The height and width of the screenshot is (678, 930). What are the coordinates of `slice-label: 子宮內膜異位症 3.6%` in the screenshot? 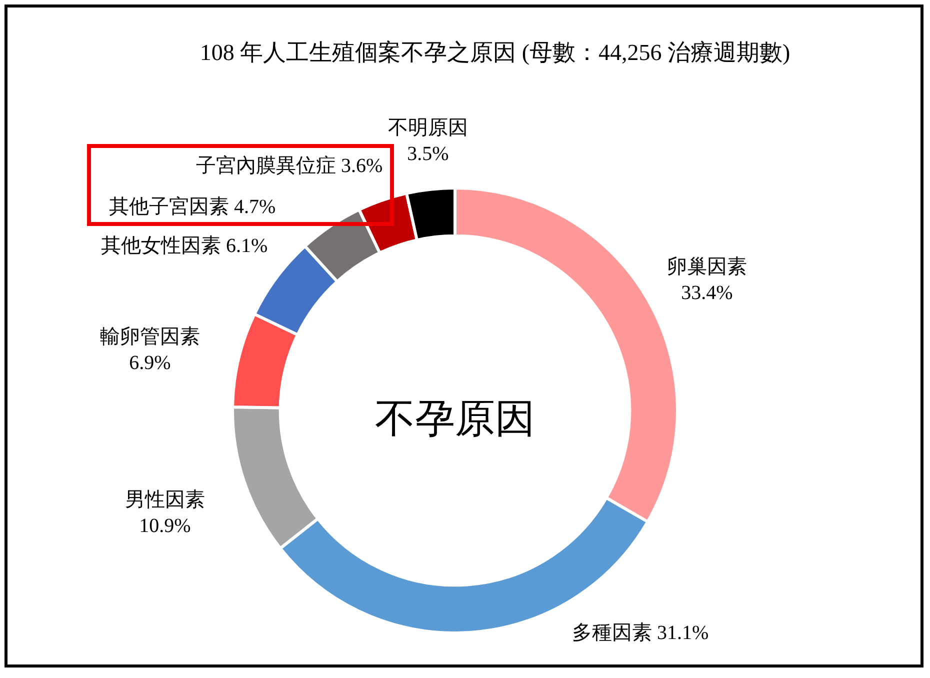 It's located at (289, 165).